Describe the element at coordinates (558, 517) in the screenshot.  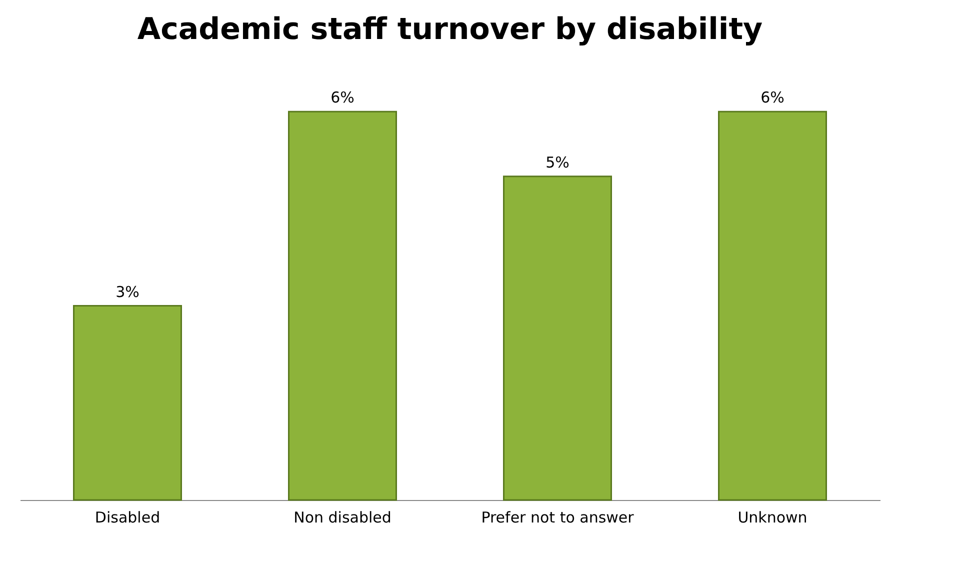
I see `x-tick-label: Prefer not to answer` at that location.